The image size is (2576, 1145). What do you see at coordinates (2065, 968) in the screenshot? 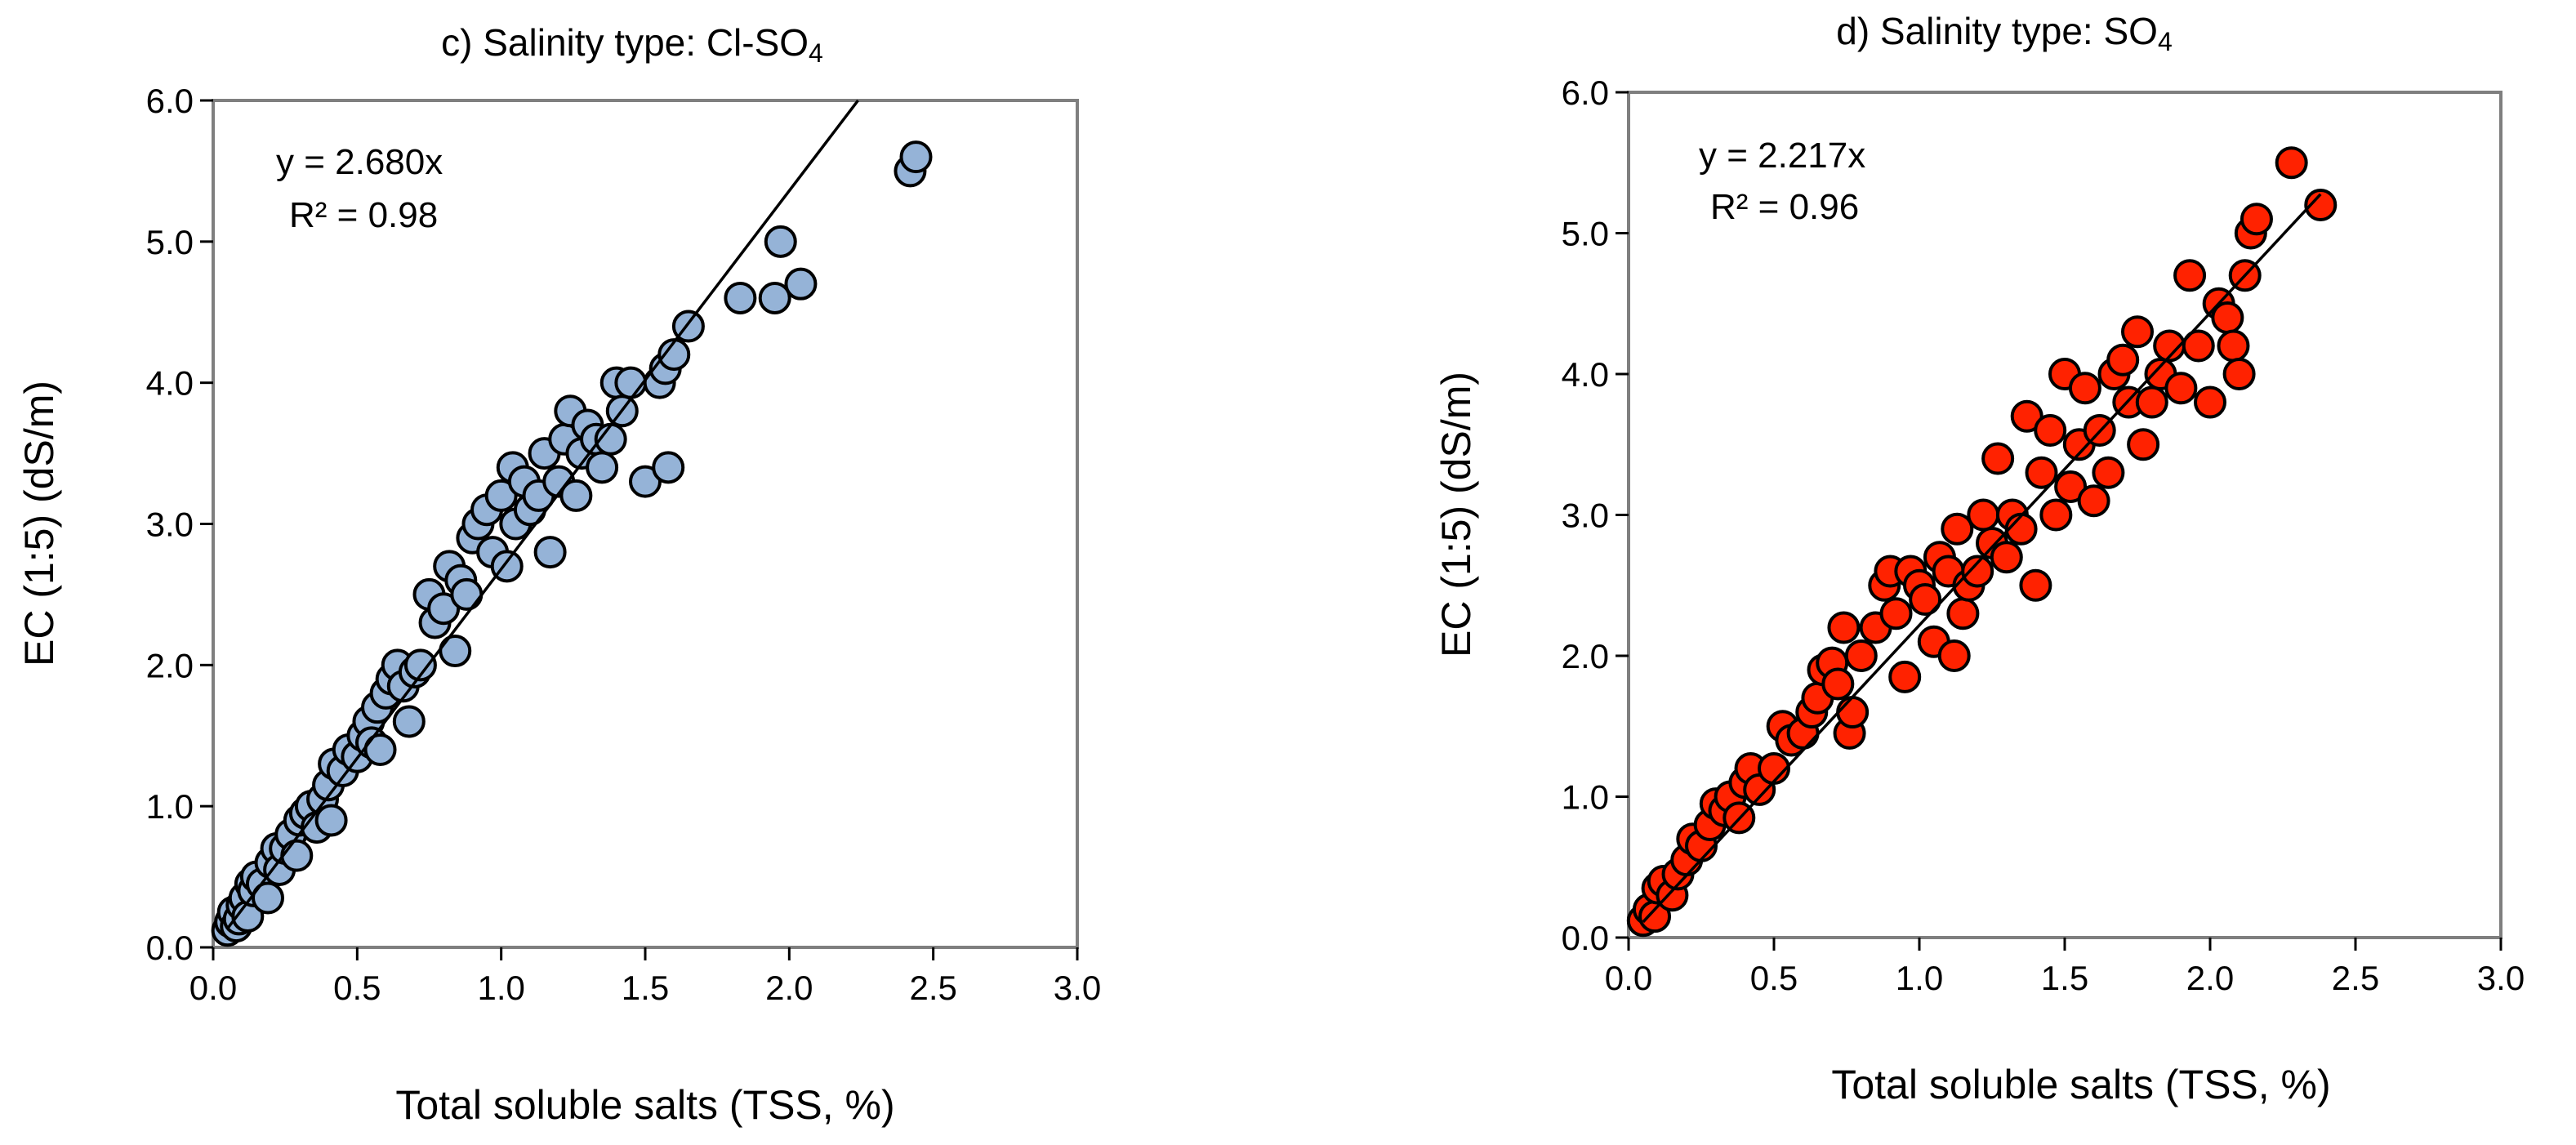
I see `chart-d-x-ticks: 0.0 0.5 1.0 1.5 2.0 2.5 3.0` at bounding box center [2065, 968].